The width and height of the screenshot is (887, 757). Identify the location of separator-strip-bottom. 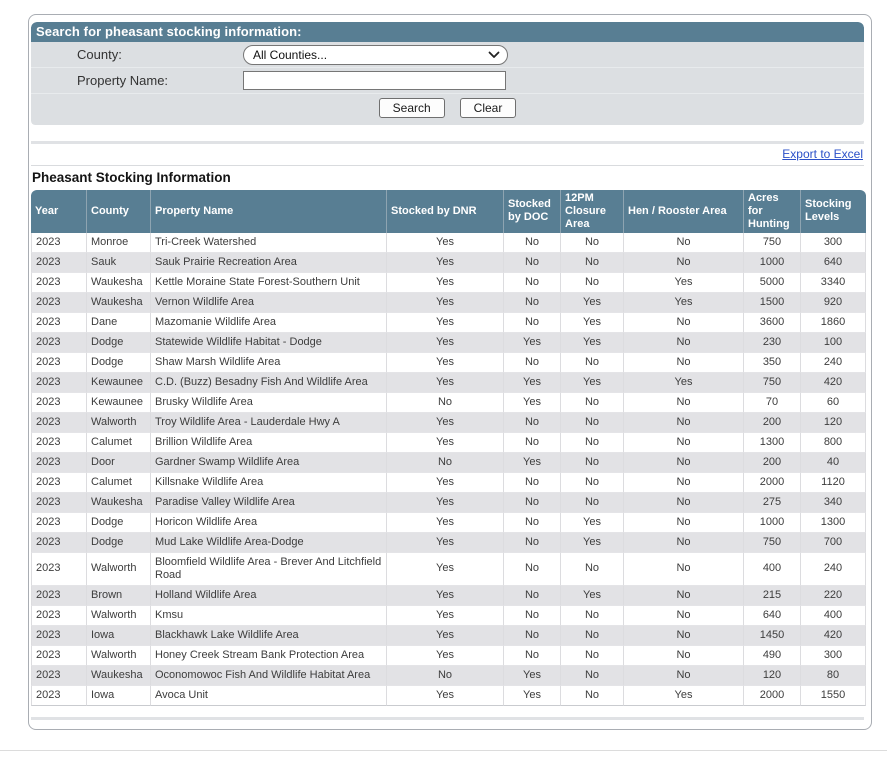
(447, 718).